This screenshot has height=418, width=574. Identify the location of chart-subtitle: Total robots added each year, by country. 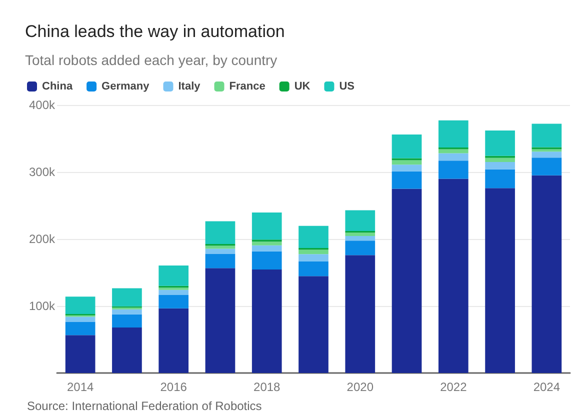
(151, 60).